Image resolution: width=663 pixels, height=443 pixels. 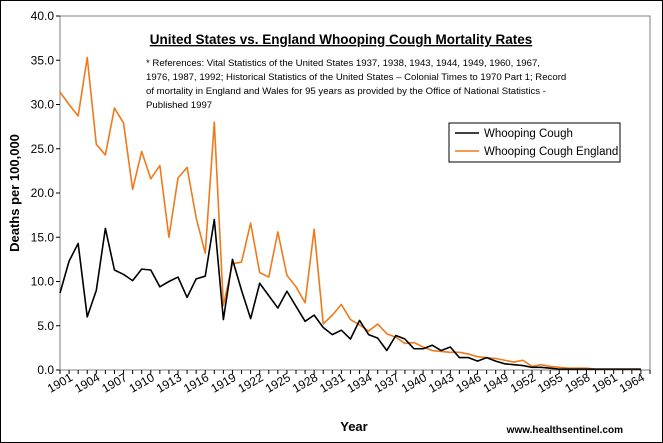 I want to click on credit-text: www.healthsentinel.com, so click(x=564, y=430).